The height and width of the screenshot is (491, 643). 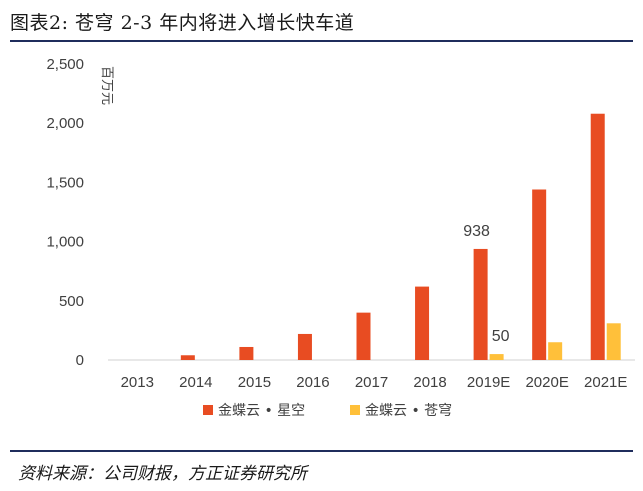 I want to click on bar-xingkong-2018, so click(x=422, y=323).